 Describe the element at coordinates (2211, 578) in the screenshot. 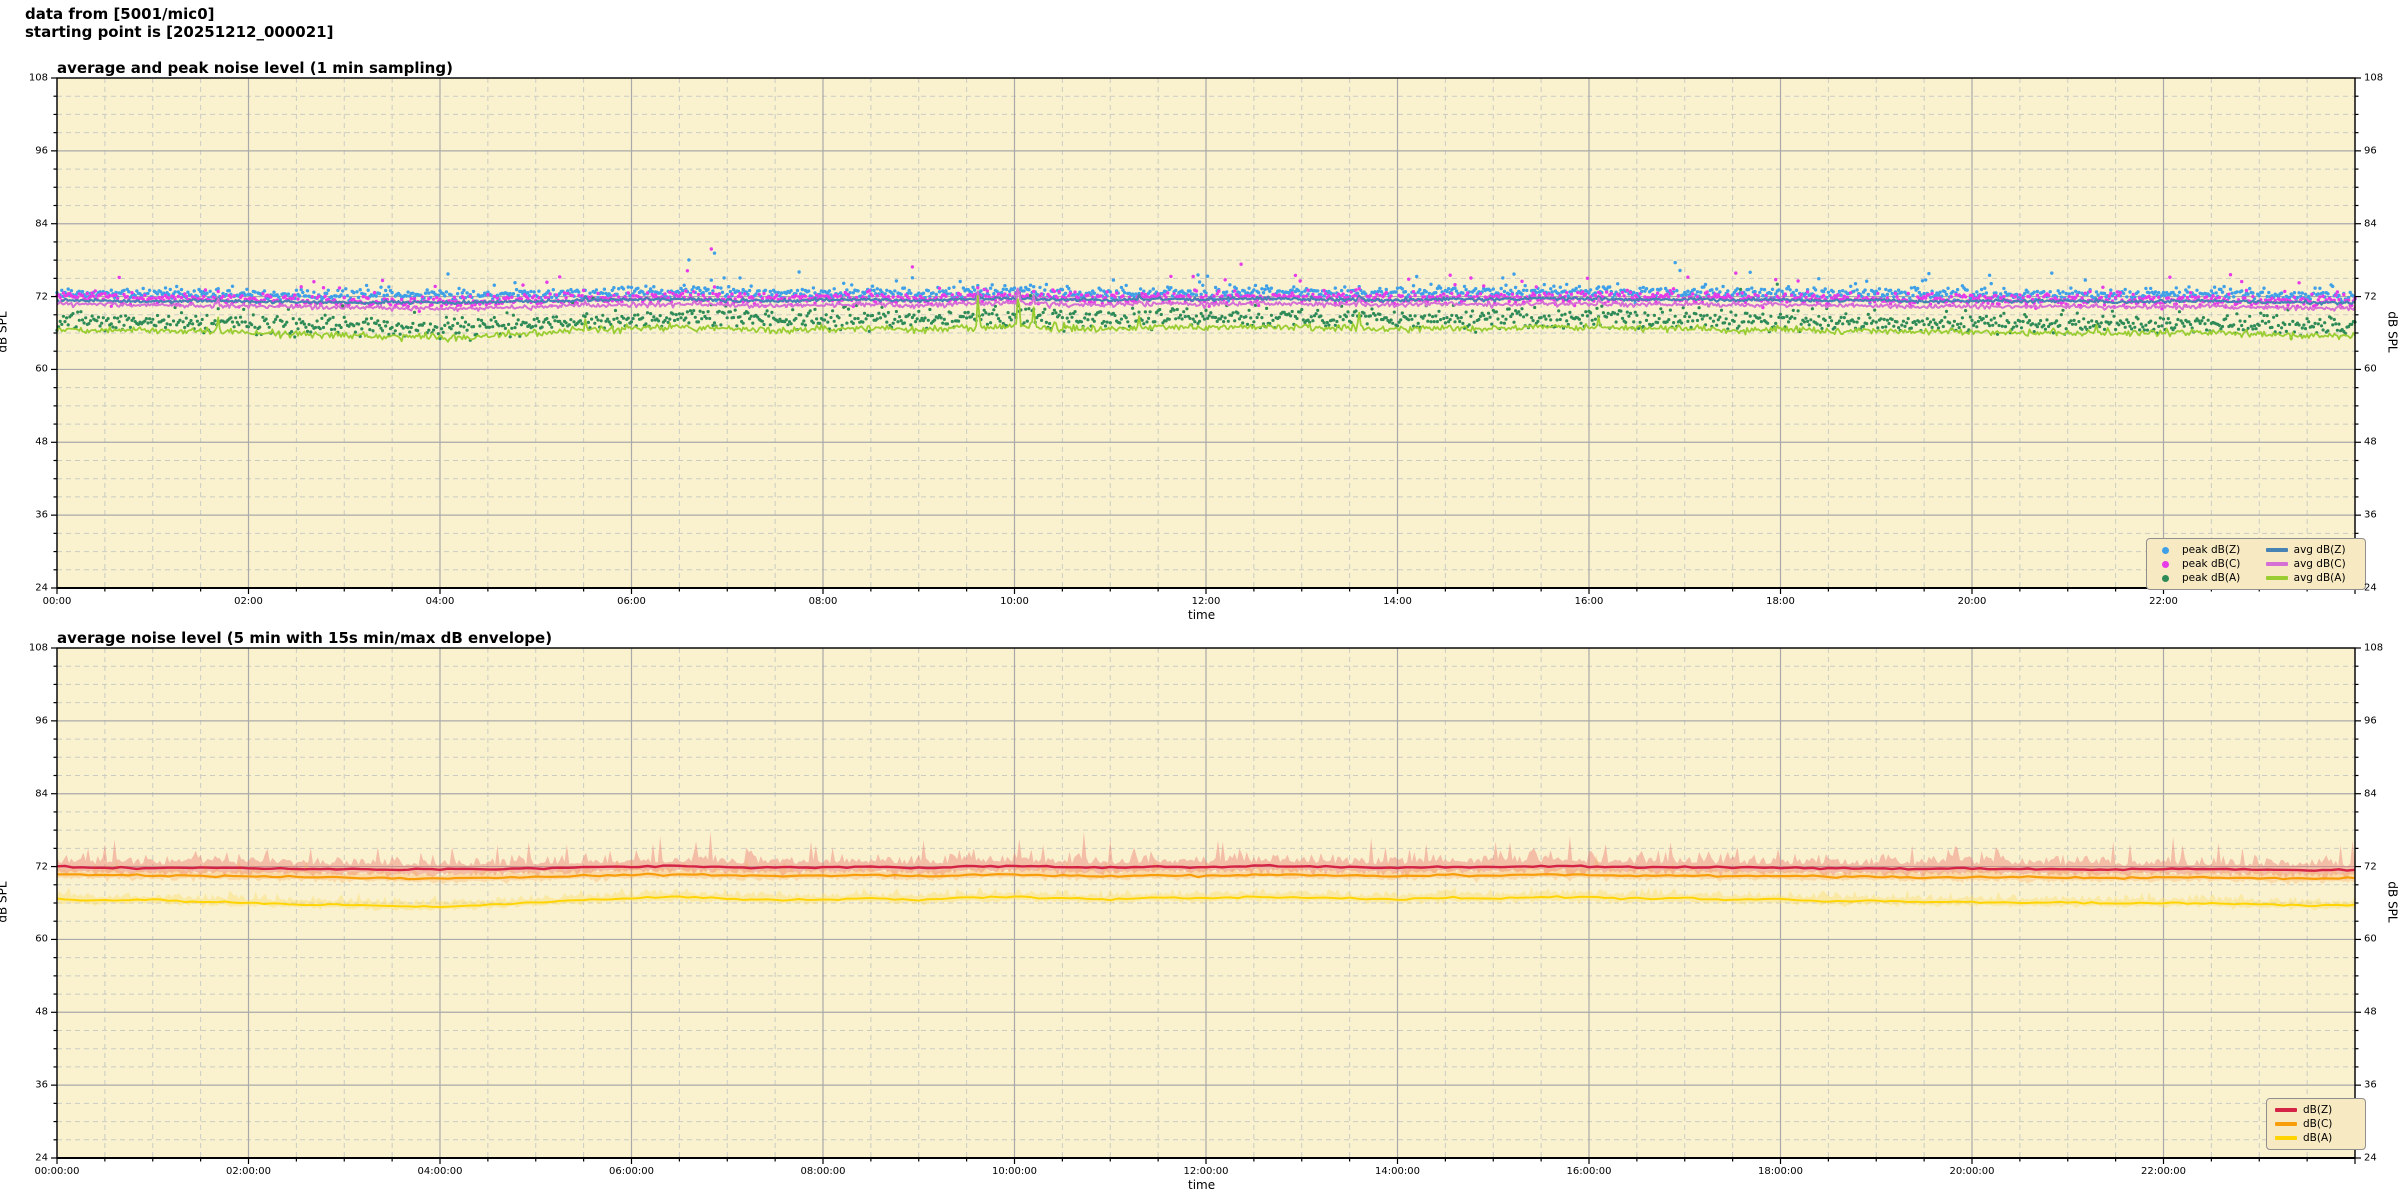

I see `legend-label: peak dB(A)` at that location.